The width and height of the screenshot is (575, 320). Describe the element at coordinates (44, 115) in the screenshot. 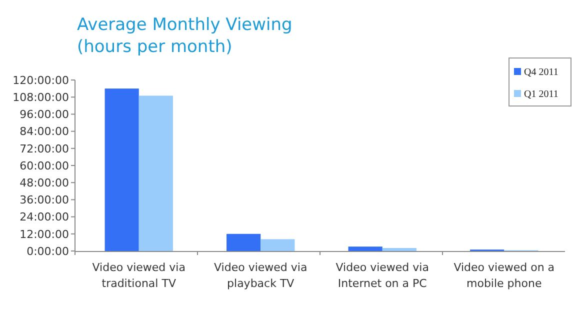

I see `y-tick-label: 96:00:00` at that location.